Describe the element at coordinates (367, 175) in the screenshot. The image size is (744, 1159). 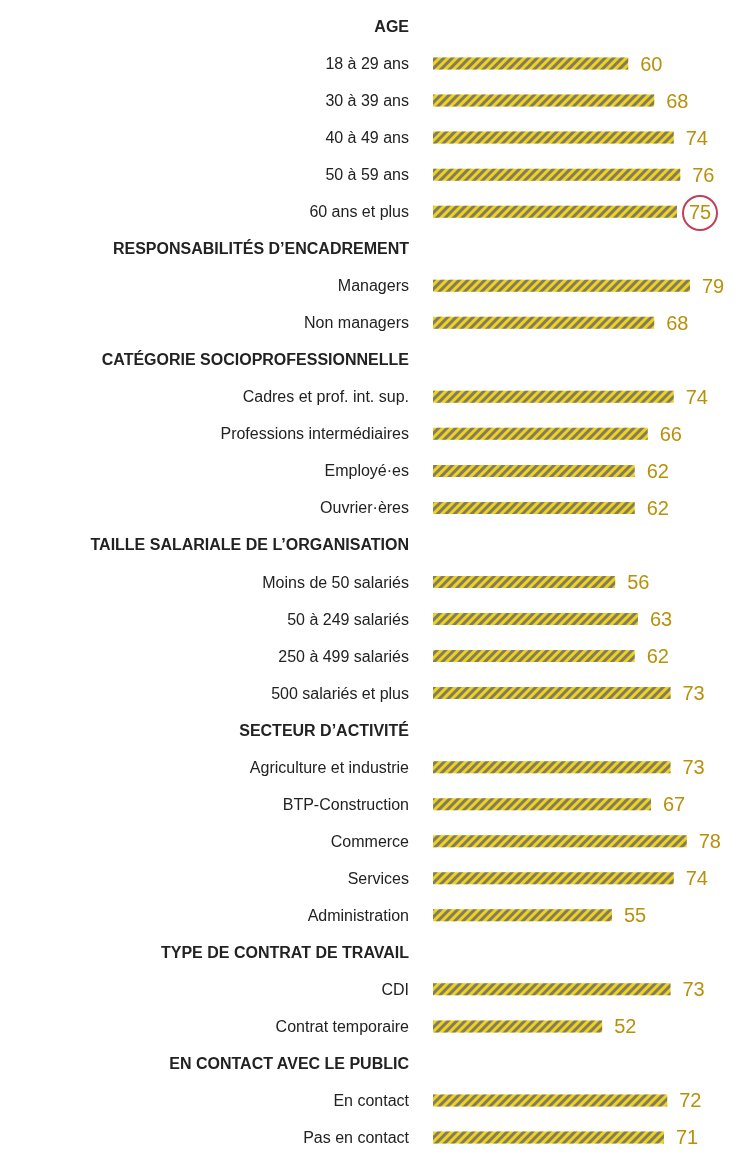
I see `y-tick-label: 50 à 59 ans` at that location.